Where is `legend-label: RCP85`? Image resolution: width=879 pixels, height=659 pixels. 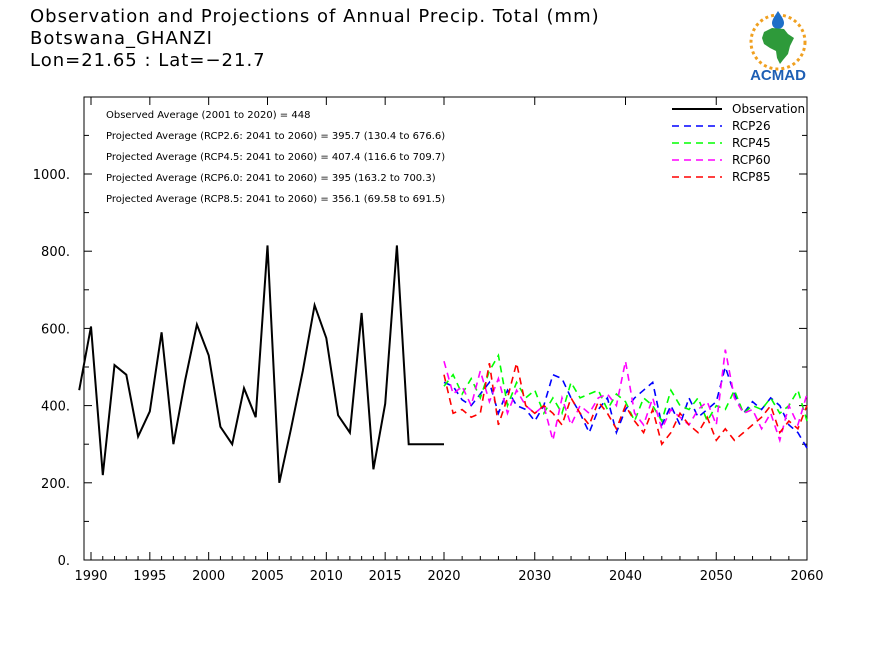 legend-label: RCP85 is located at coordinates (751, 177).